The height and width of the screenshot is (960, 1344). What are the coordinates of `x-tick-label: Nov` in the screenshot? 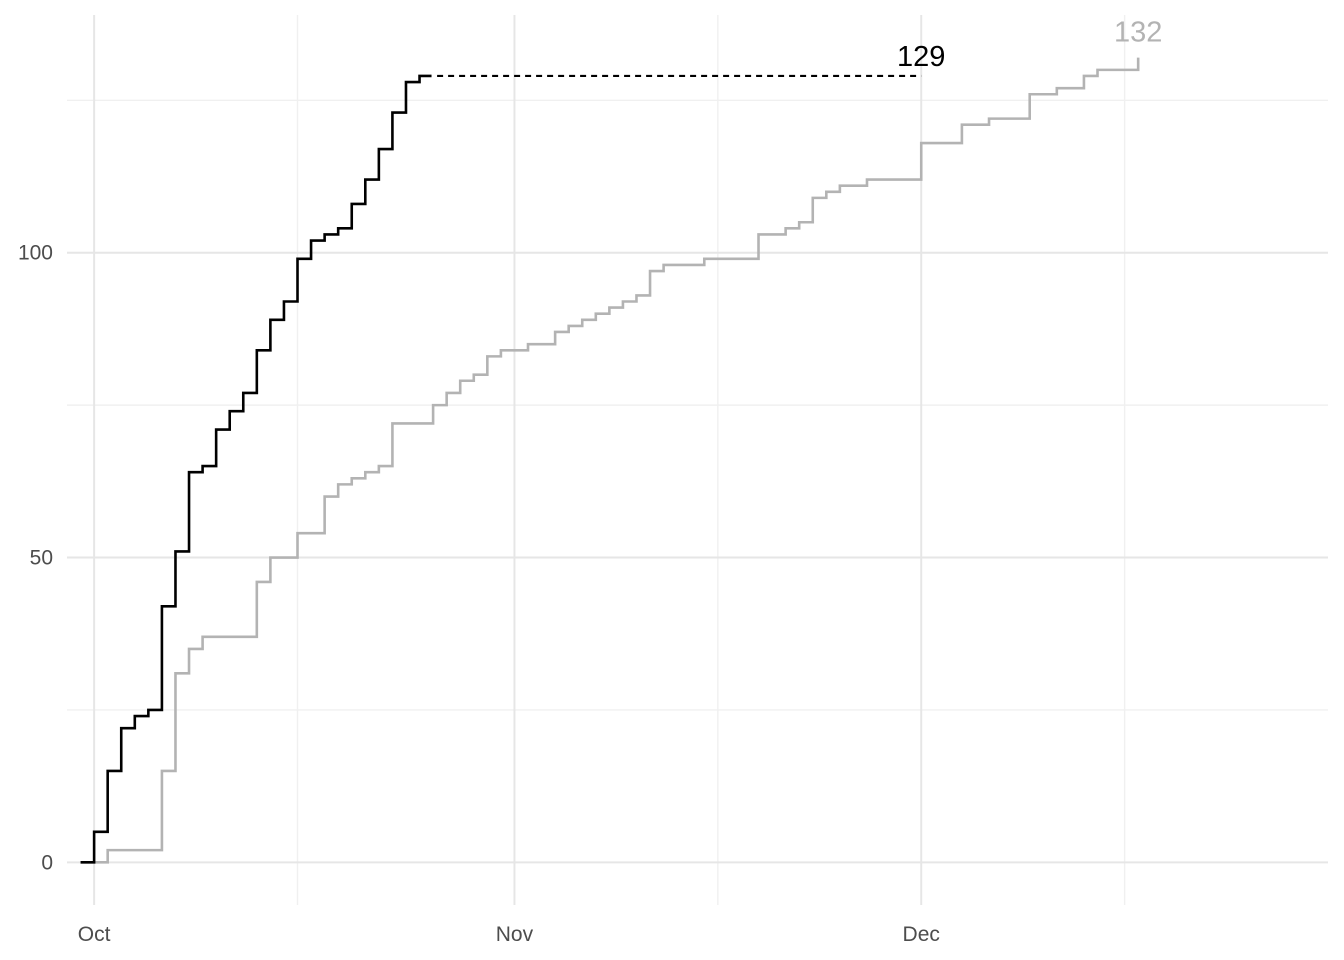 It's located at (515, 934).